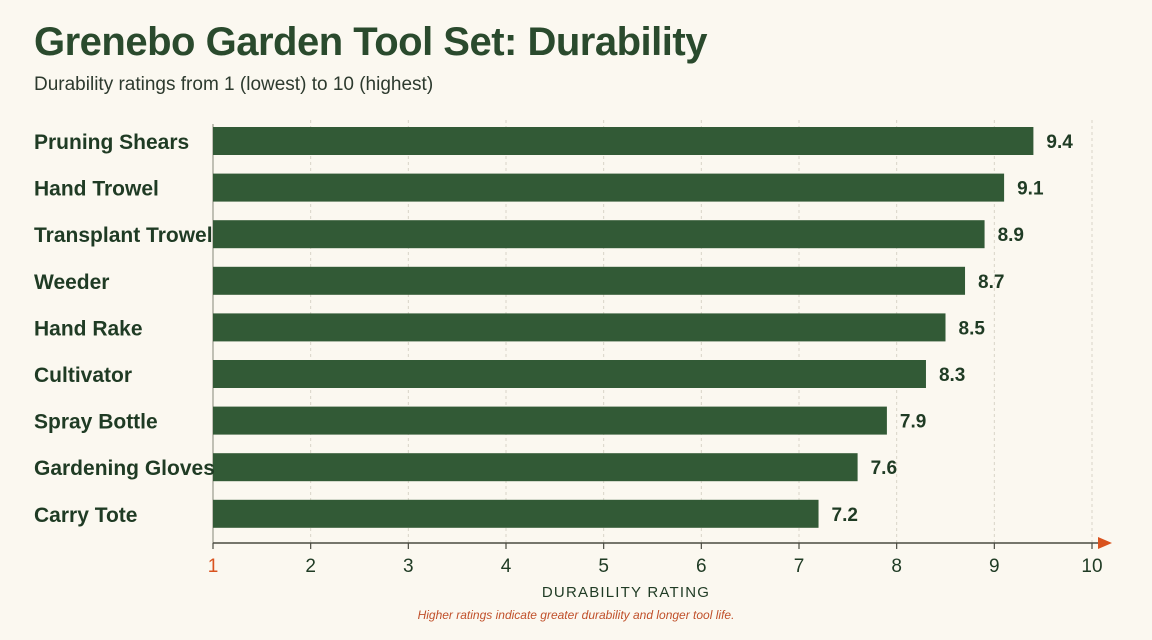 The width and height of the screenshot is (1152, 640). I want to click on x-tick-label: 1, so click(213, 566).